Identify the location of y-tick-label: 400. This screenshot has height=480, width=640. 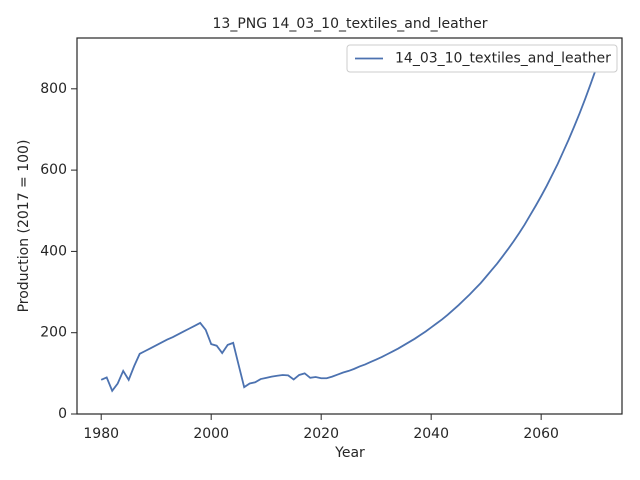
(53, 251).